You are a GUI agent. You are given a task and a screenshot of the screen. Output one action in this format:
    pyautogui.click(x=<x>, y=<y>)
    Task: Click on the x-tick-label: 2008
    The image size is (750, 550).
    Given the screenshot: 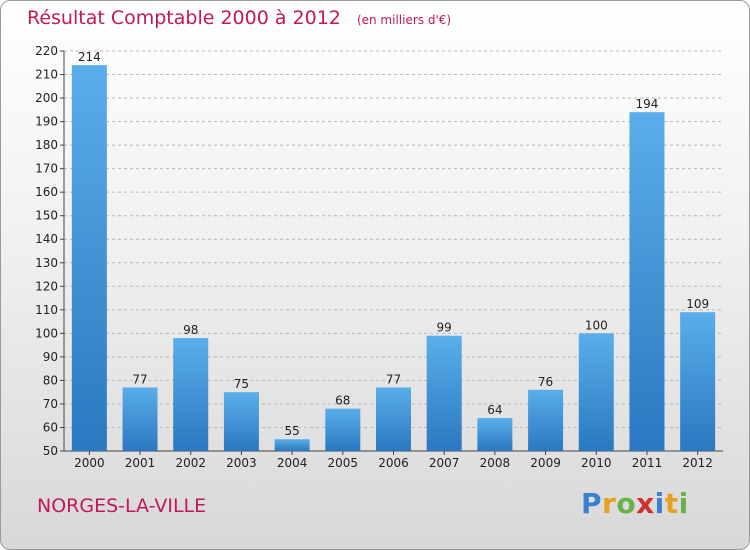 What is the action you would take?
    pyautogui.click(x=495, y=463)
    